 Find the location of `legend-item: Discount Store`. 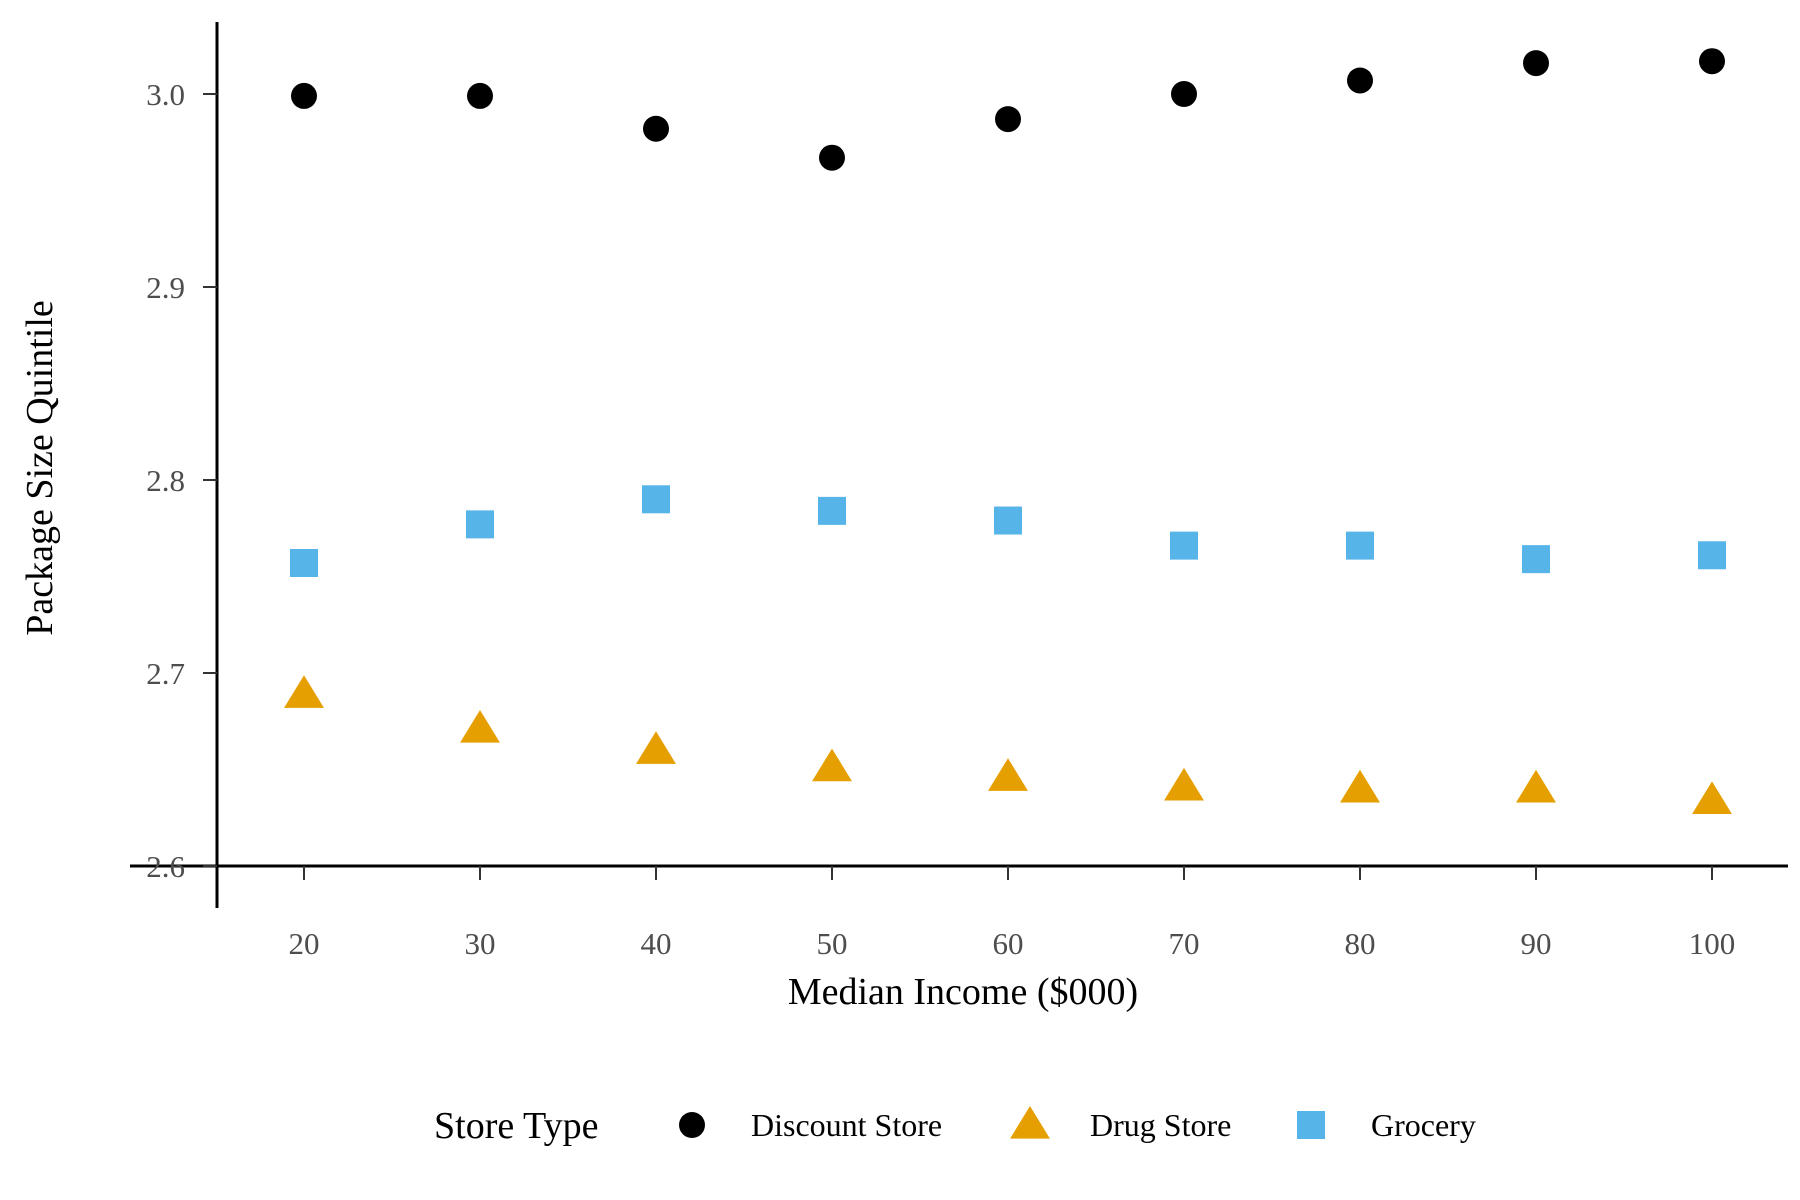

legend-item: Discount Store is located at coordinates (810, 1125).